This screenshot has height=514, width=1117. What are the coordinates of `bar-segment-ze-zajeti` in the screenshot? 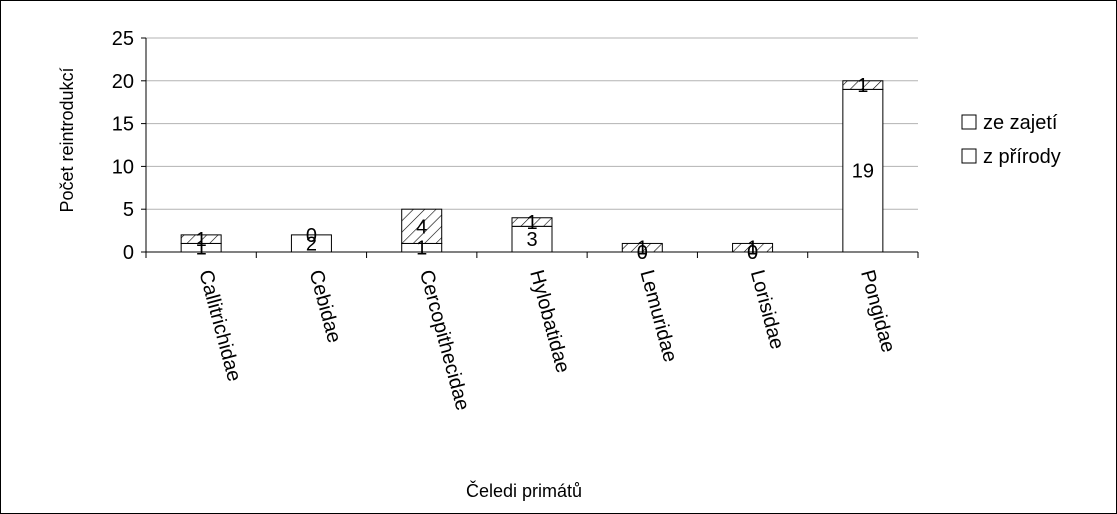 It's located at (863, 170).